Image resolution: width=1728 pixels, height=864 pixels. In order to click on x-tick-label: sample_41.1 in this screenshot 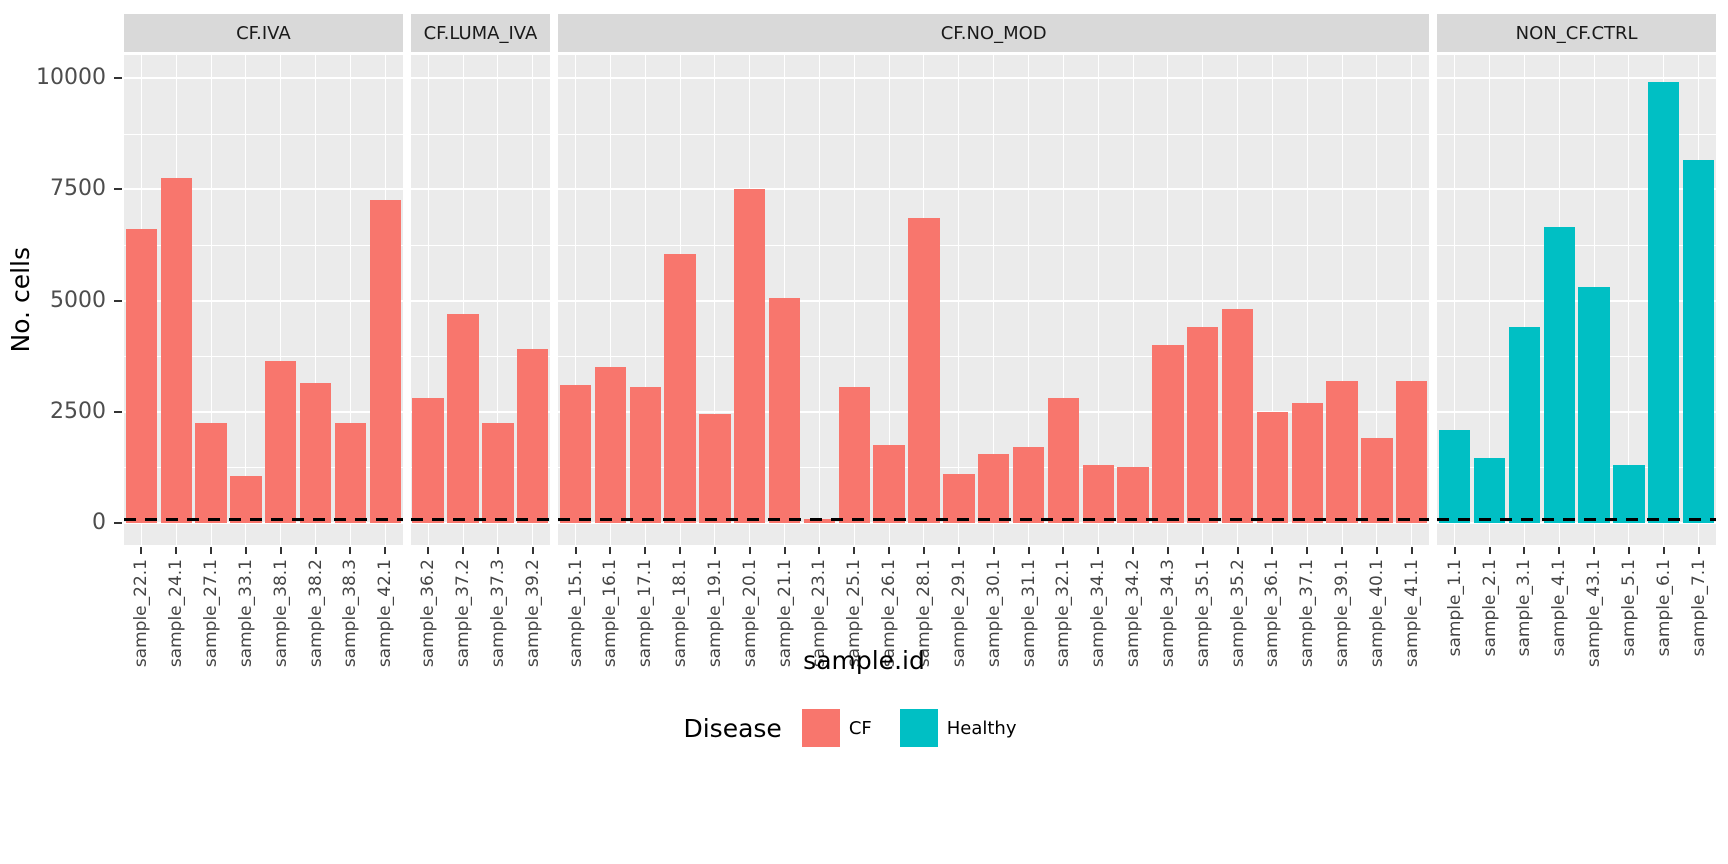, I will do `click(1412, 613)`.